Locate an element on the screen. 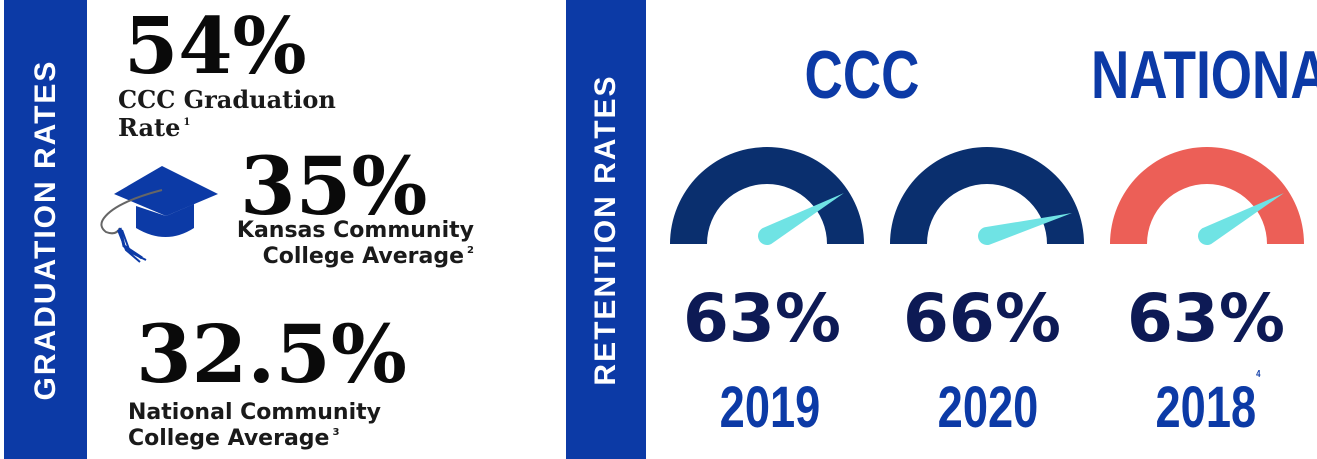 The image size is (1317, 459). gauge-ccc-2019 is located at coordinates (767, 196).